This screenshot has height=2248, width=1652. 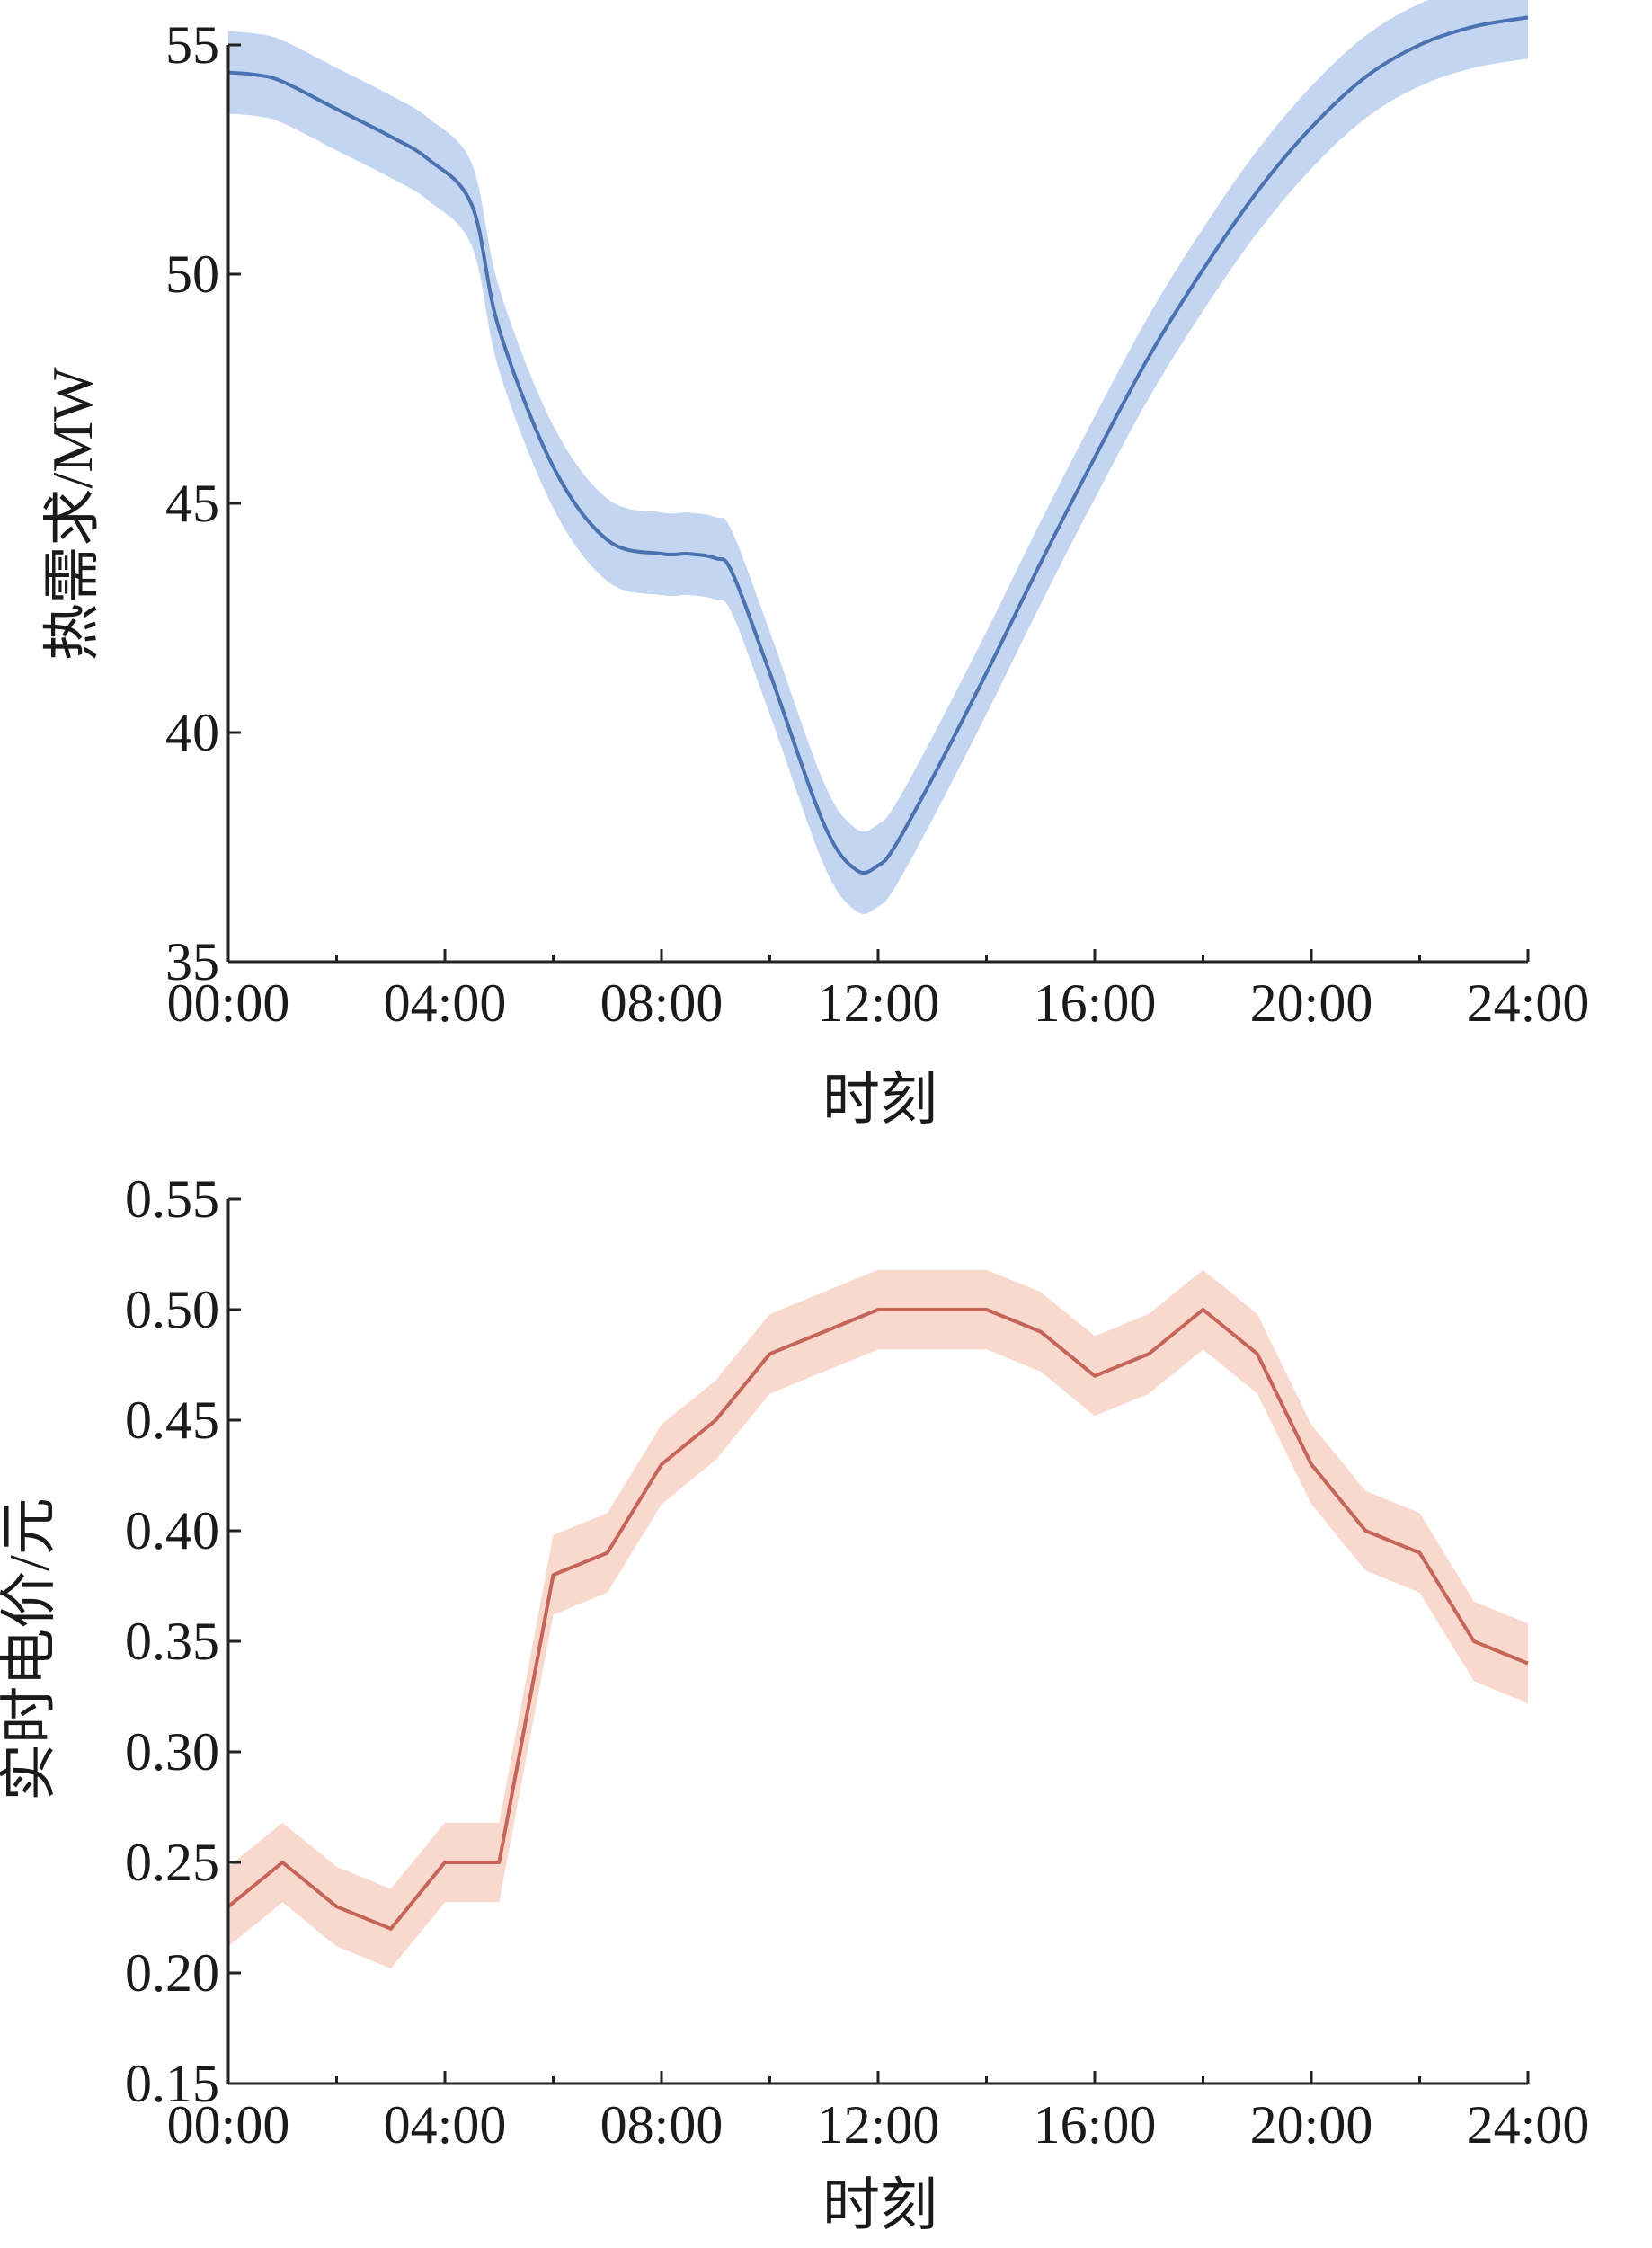 What do you see at coordinates (172, 2083) in the screenshot?
I see `chart1-y-tick-label: 0.15` at bounding box center [172, 2083].